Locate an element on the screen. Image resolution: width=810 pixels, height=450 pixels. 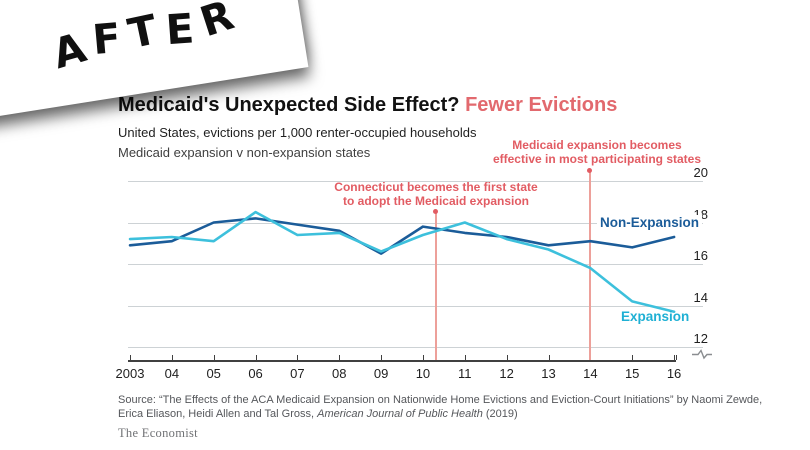
annotation-connecticut-line1: Connecticut becomes the first state is located at coordinates (436, 187).